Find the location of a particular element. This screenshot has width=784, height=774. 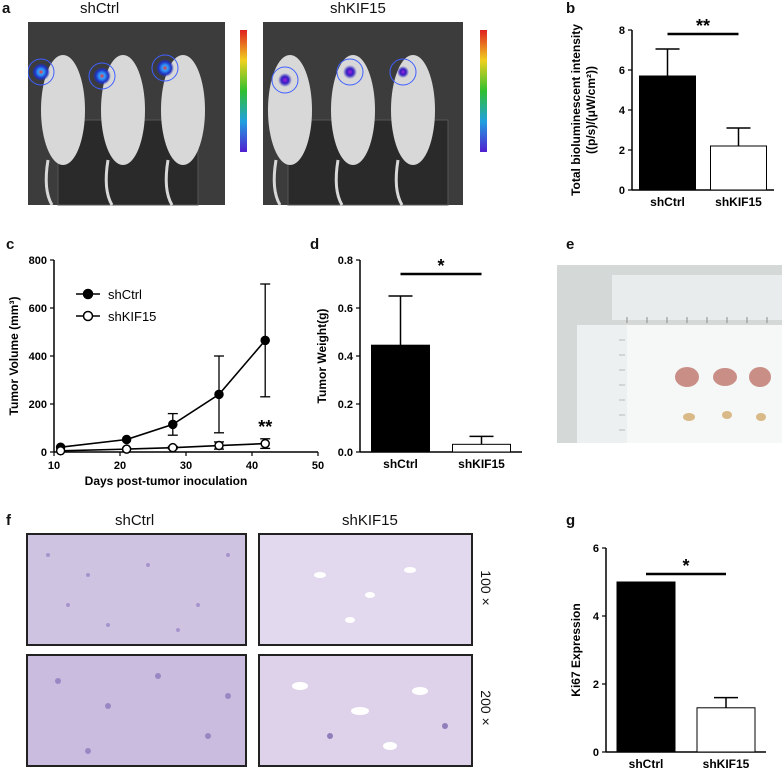

panel-letter-f: f is located at coordinates (8, 520).